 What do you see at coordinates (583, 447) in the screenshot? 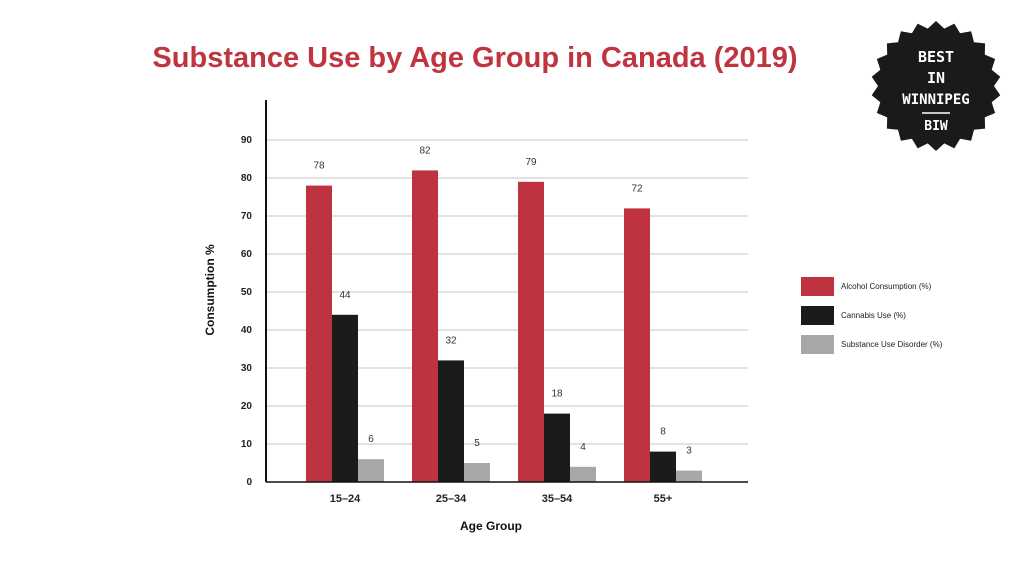
I see `data-label-3-3: 4` at bounding box center [583, 447].